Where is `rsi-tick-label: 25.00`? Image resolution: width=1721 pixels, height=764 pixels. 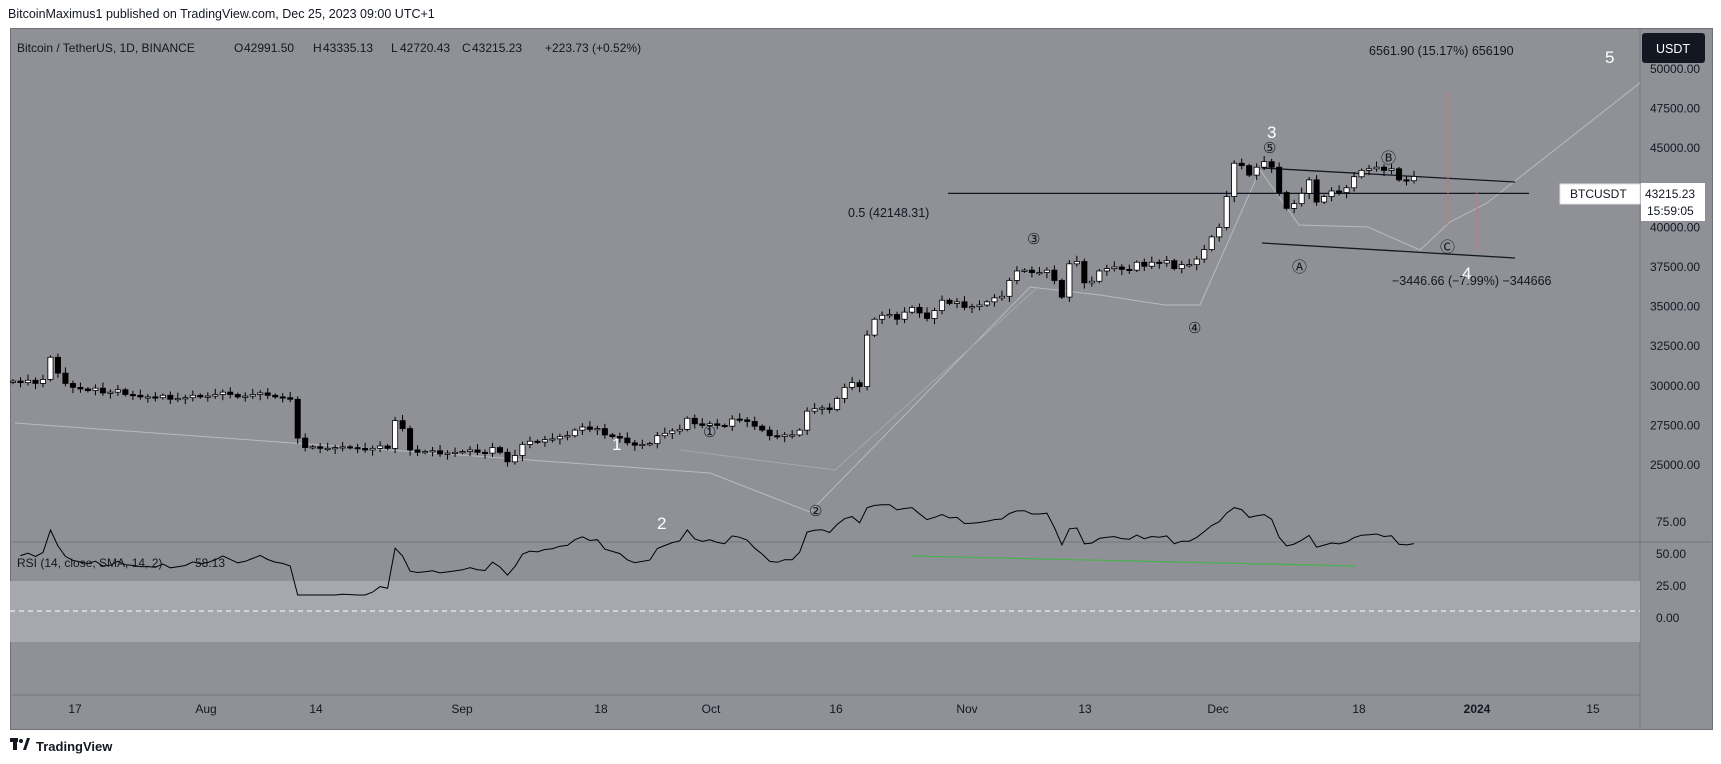
rsi-tick-label: 25.00 is located at coordinates (1671, 586).